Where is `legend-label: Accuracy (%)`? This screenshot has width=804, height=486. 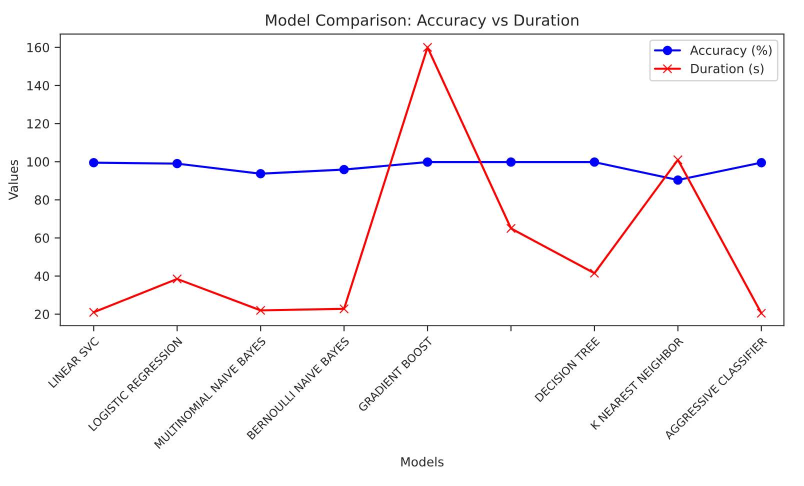
legend-label: Accuracy (%) is located at coordinates (731, 51).